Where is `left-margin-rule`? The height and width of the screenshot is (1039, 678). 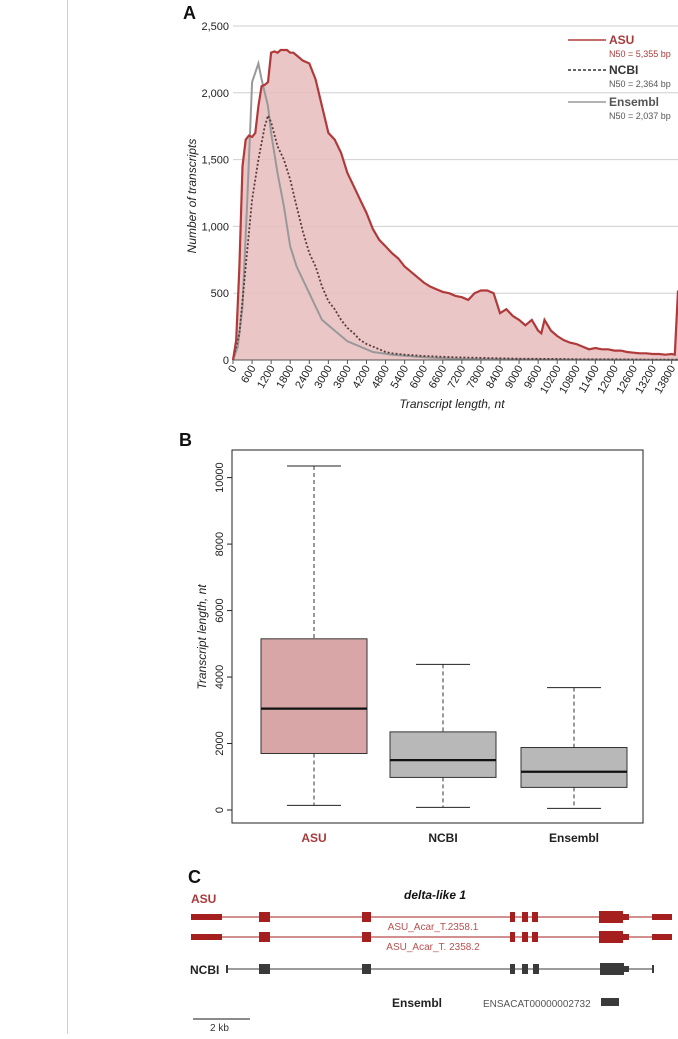
left-margin-rule is located at coordinates (67, 517).